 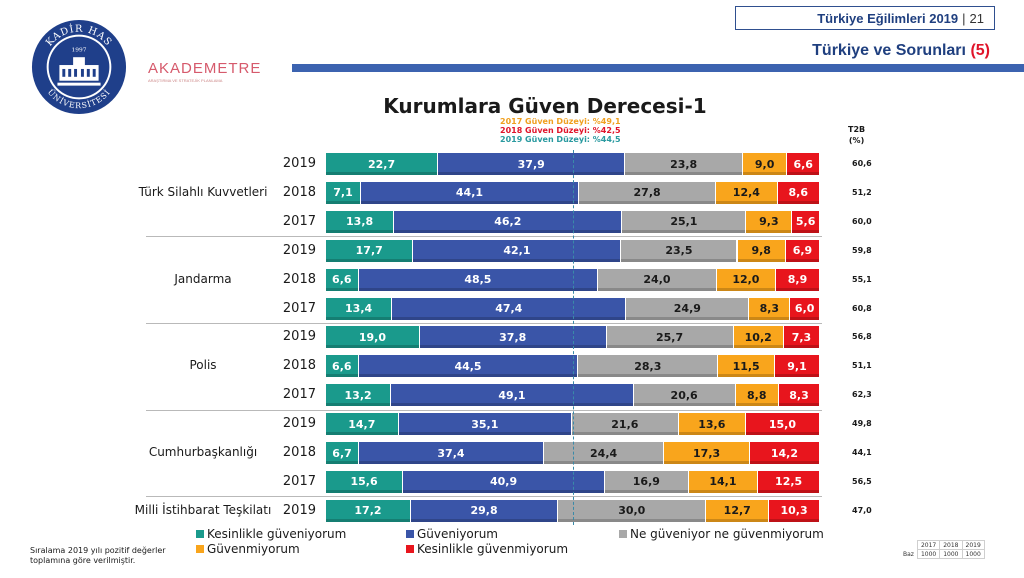 What do you see at coordinates (532, 164) in the screenshot?
I see `bar-segment-guveniyorum: 37,9` at bounding box center [532, 164].